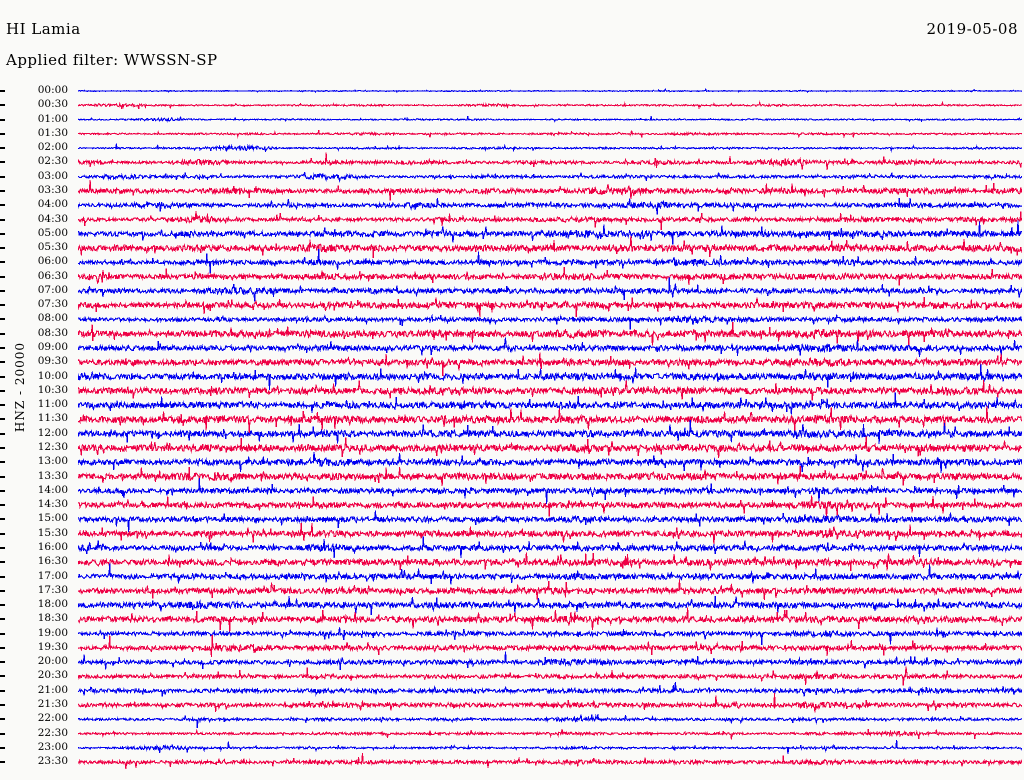 The image size is (1024, 780). I want to click on time-tick-label: 11:30, so click(52, 418).